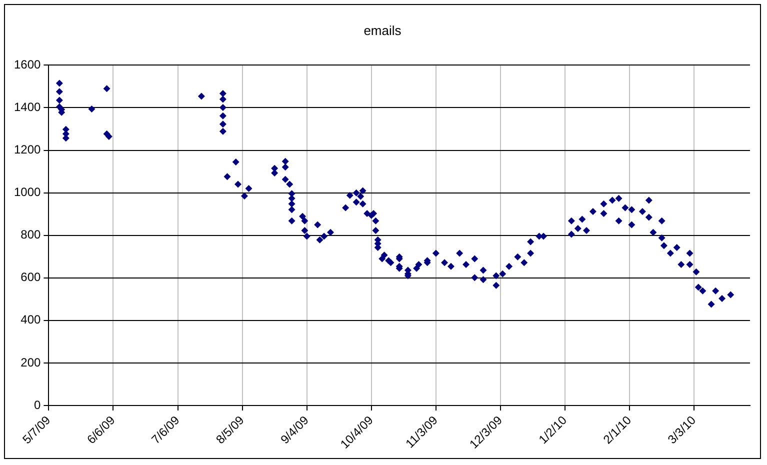  What do you see at coordinates (28, 192) in the screenshot?
I see `y-tick-label: 1000` at bounding box center [28, 192].